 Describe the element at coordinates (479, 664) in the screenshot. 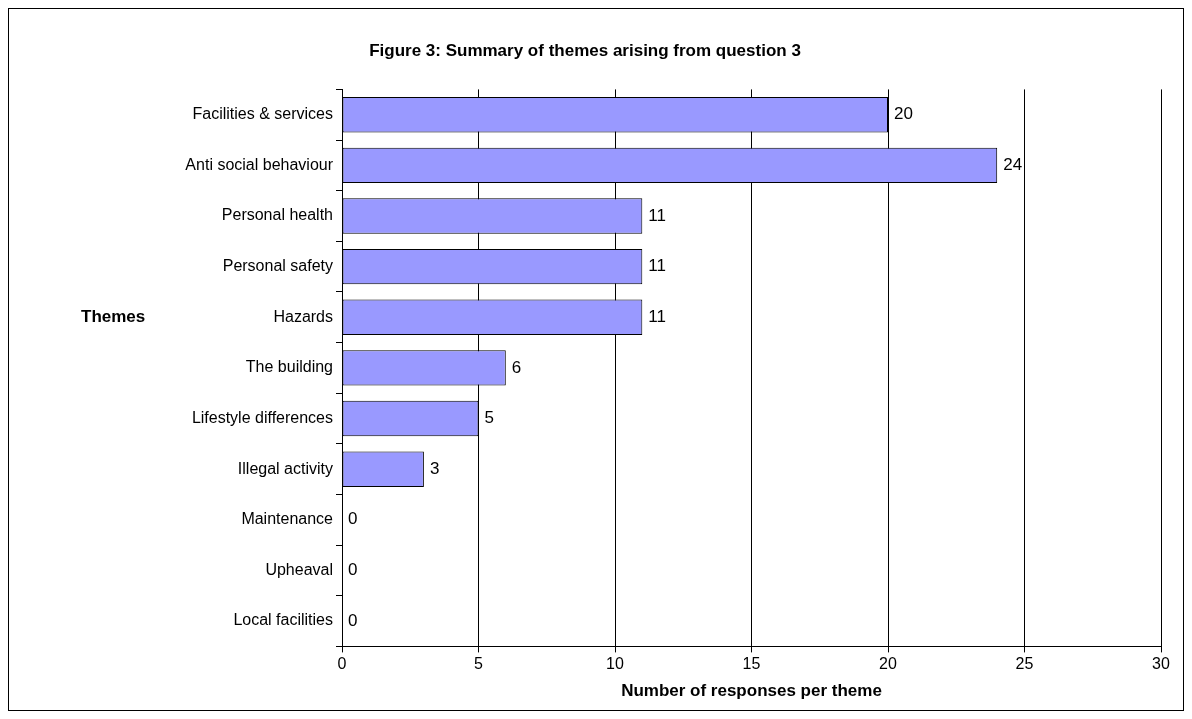

I see `x-tick-label: 5` at that location.